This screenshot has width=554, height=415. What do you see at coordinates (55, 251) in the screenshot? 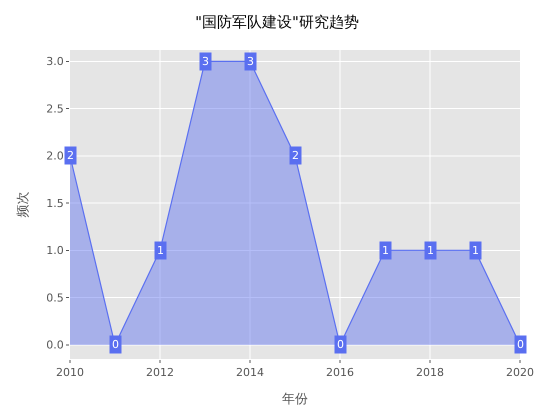
I see `y-tick-label: 1.0` at bounding box center [55, 251].